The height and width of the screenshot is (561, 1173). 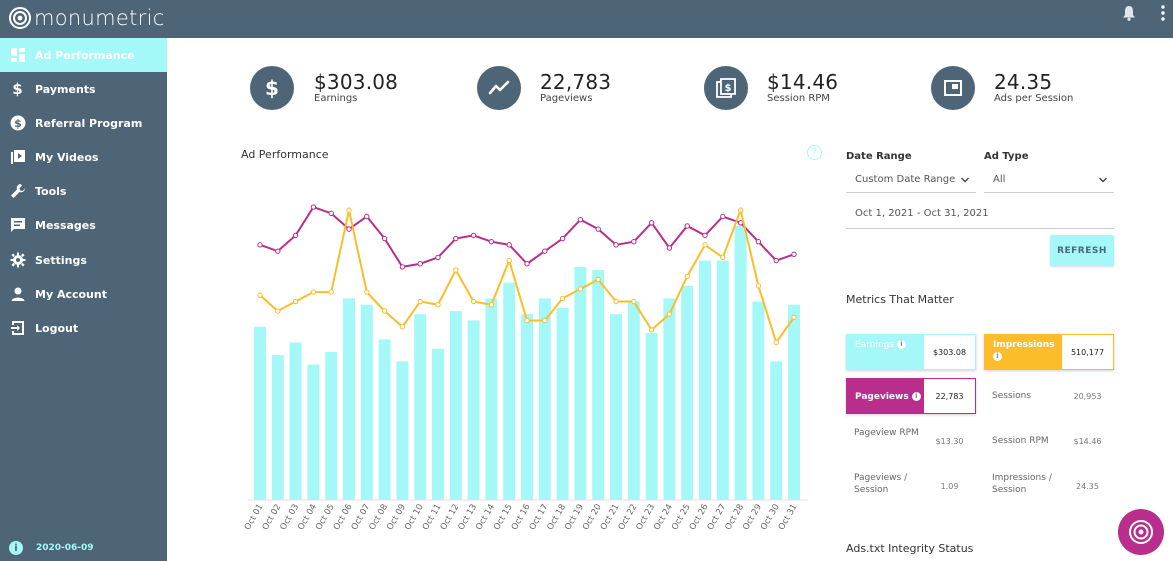 What do you see at coordinates (798, 98) in the screenshot?
I see `stat-label: Session RPM` at bounding box center [798, 98].